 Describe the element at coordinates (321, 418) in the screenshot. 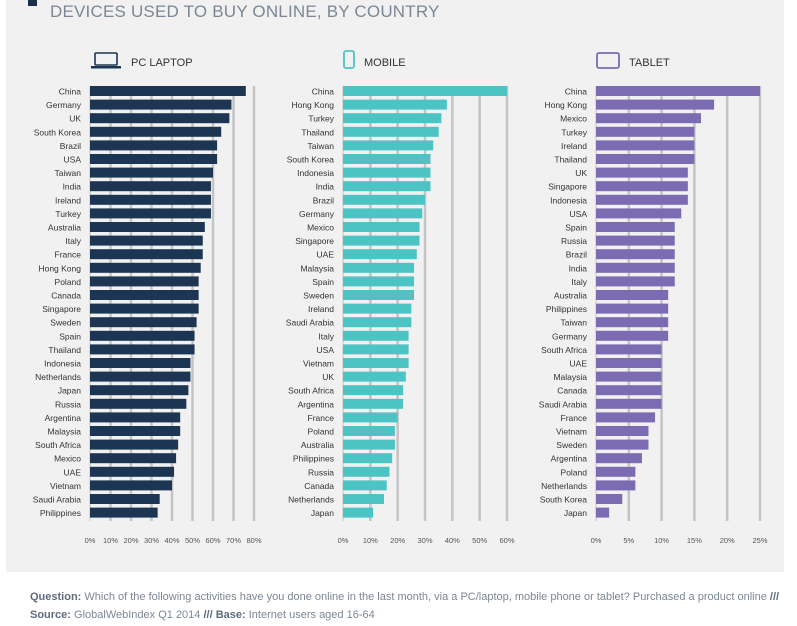

I see `category-label: France` at that location.